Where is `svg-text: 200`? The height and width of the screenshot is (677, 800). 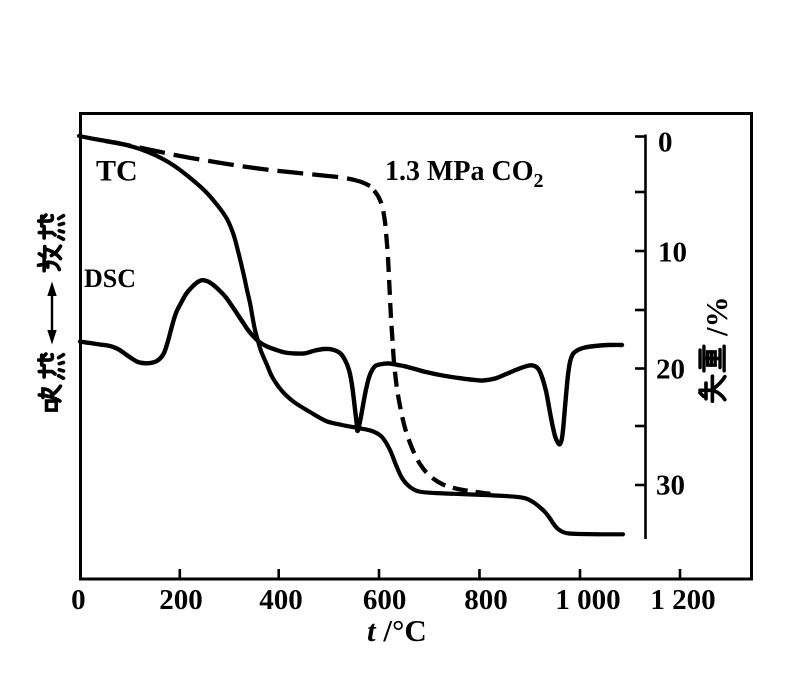
svg-text: 200 is located at coordinates (181, 600).